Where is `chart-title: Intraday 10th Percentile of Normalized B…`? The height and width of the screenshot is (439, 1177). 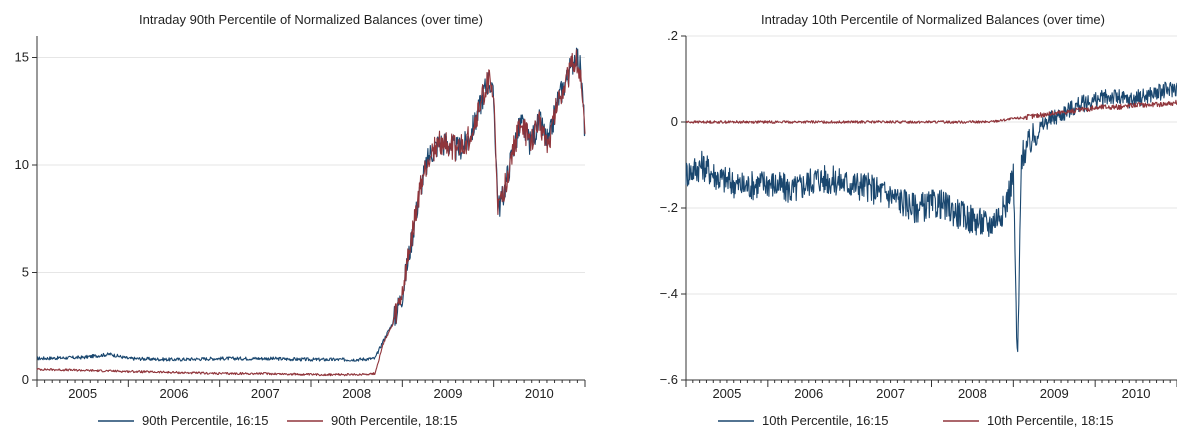
chart-title: Intraday 10th Percentile of Normalized B… is located at coordinates (933, 19).